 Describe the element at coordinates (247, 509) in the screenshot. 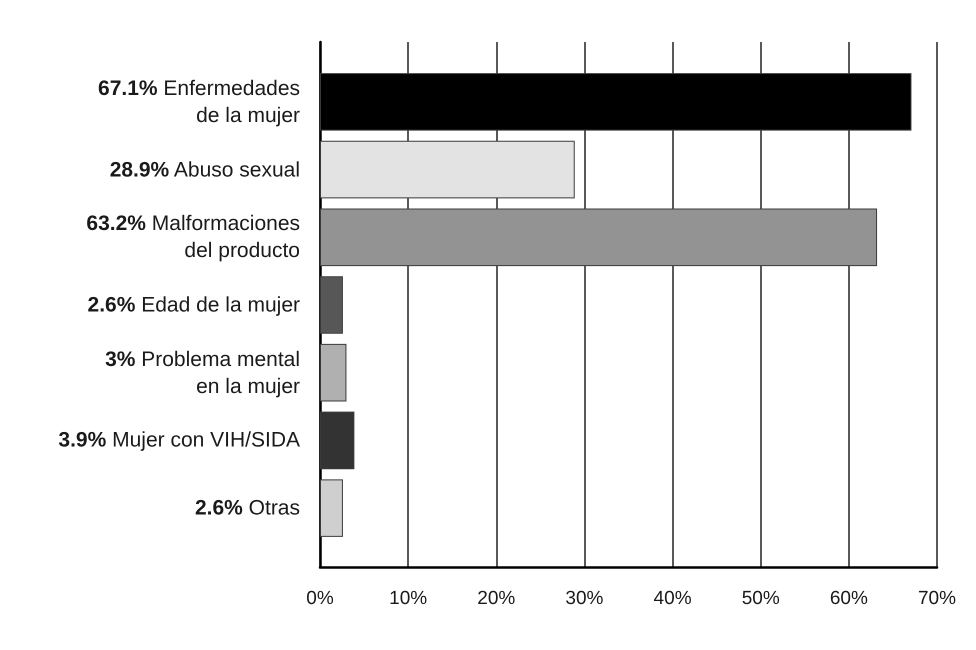

I see `y-tick-label: 2.6% Otras` at that location.